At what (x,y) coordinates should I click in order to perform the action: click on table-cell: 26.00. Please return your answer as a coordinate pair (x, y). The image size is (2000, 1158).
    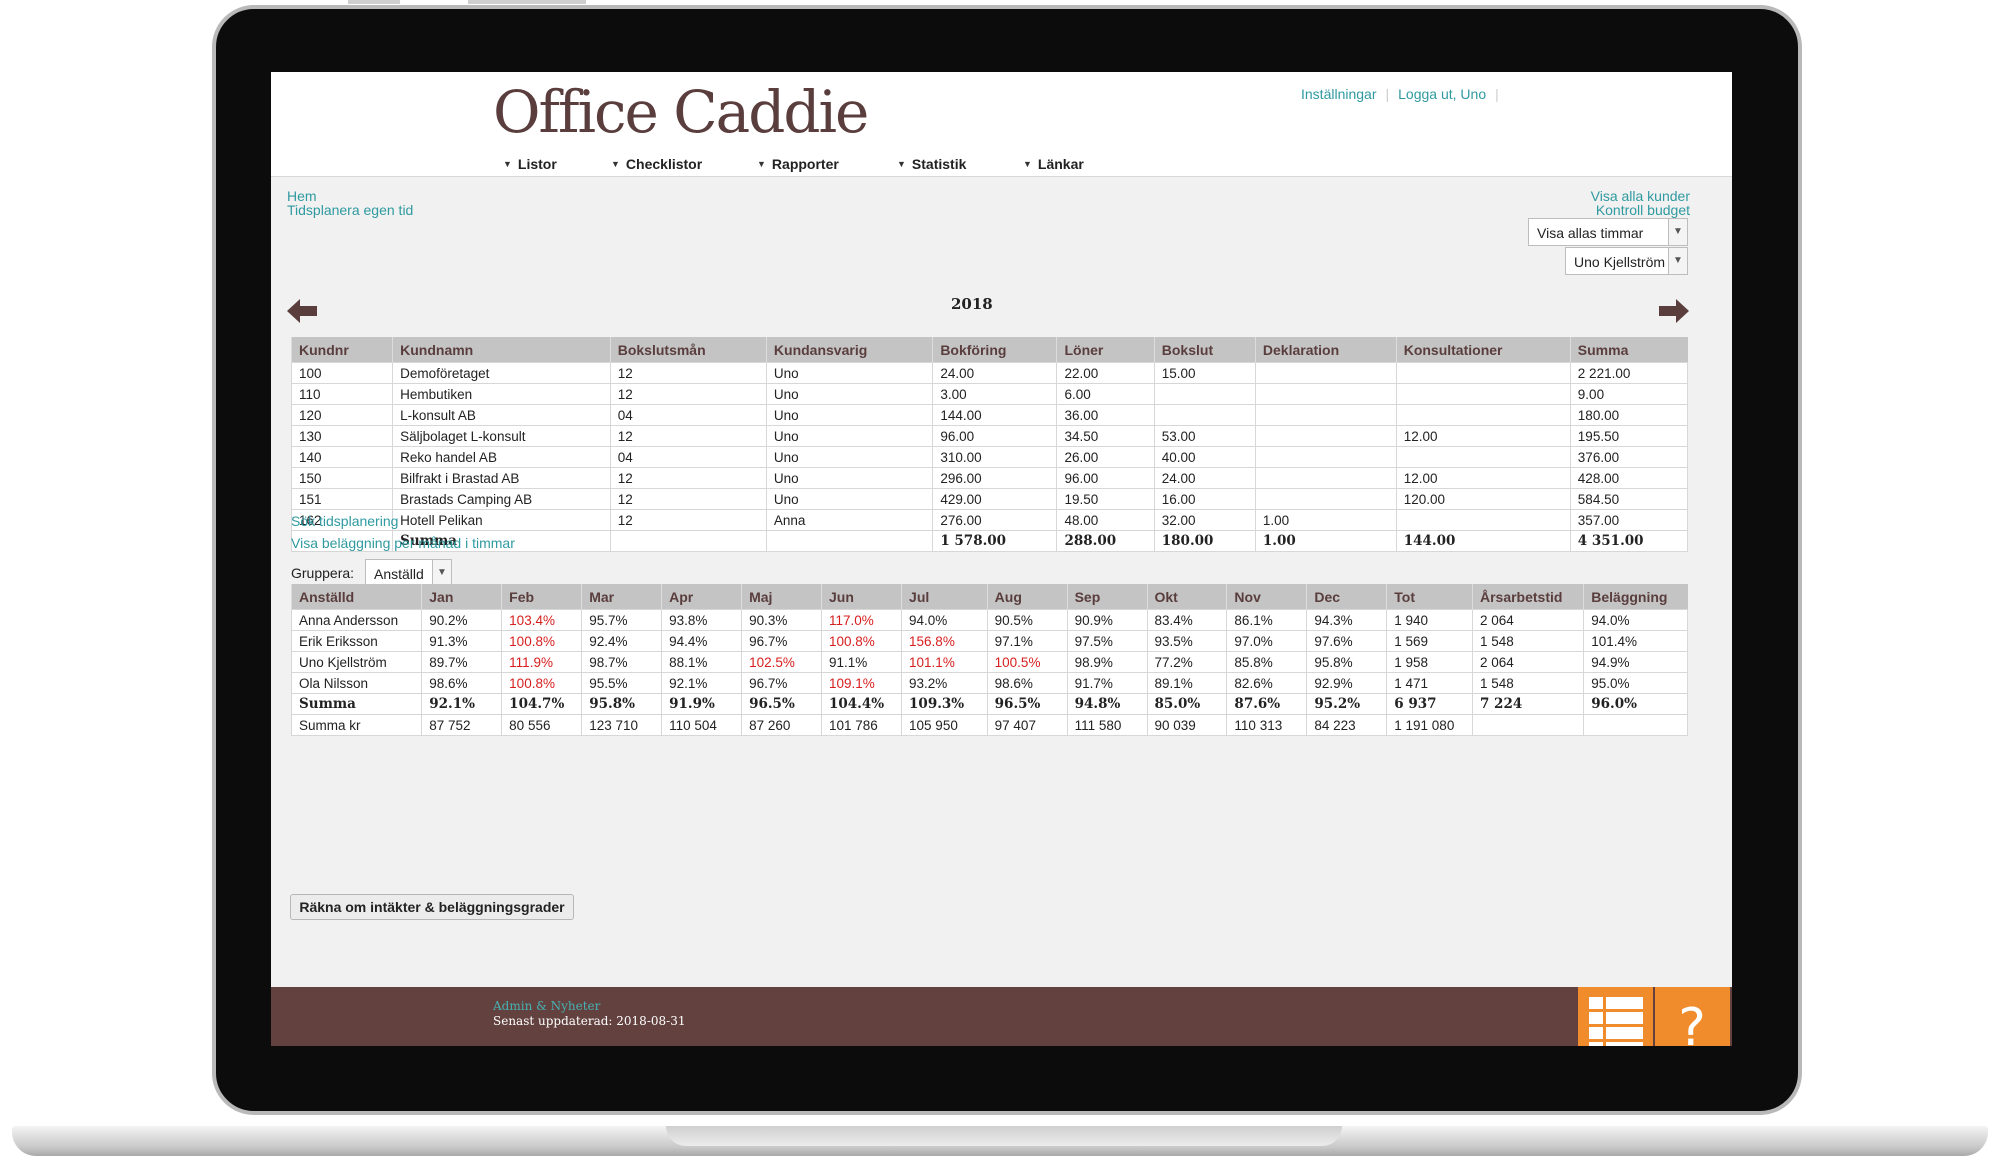
    Looking at the image, I should click on (1105, 457).